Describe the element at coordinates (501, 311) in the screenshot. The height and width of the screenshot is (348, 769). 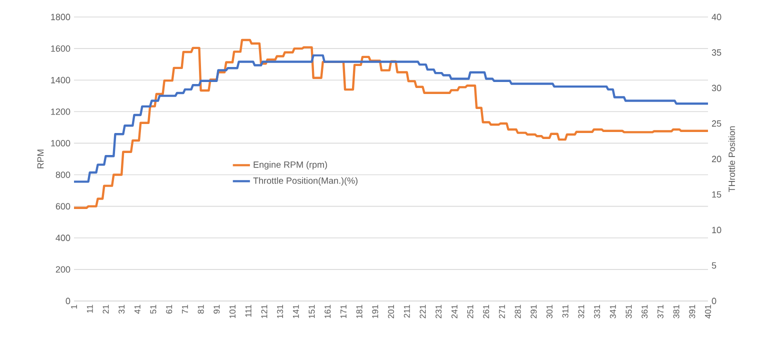
I see `x-tick-label: 271` at that location.